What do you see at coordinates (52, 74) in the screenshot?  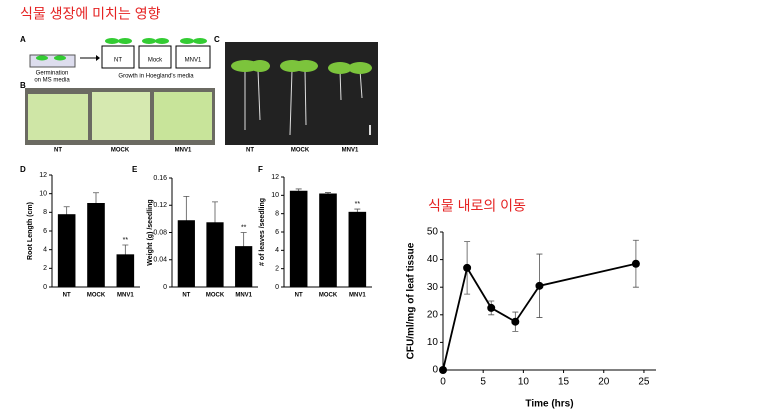 I see `diagram-text: Germination` at bounding box center [52, 74].